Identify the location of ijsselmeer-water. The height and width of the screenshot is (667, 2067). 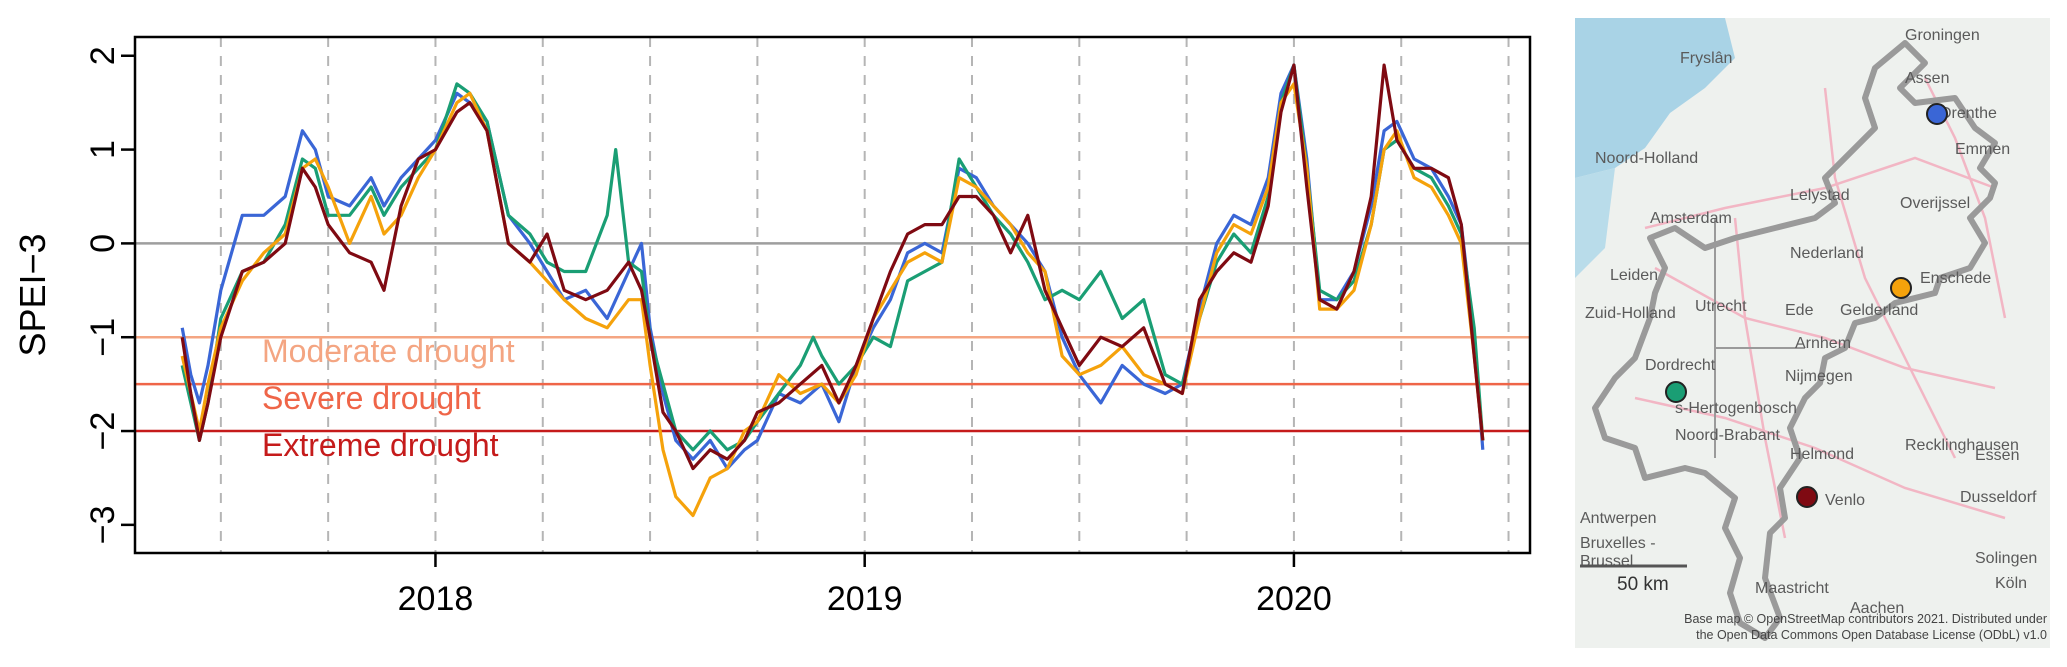
(1655, 98).